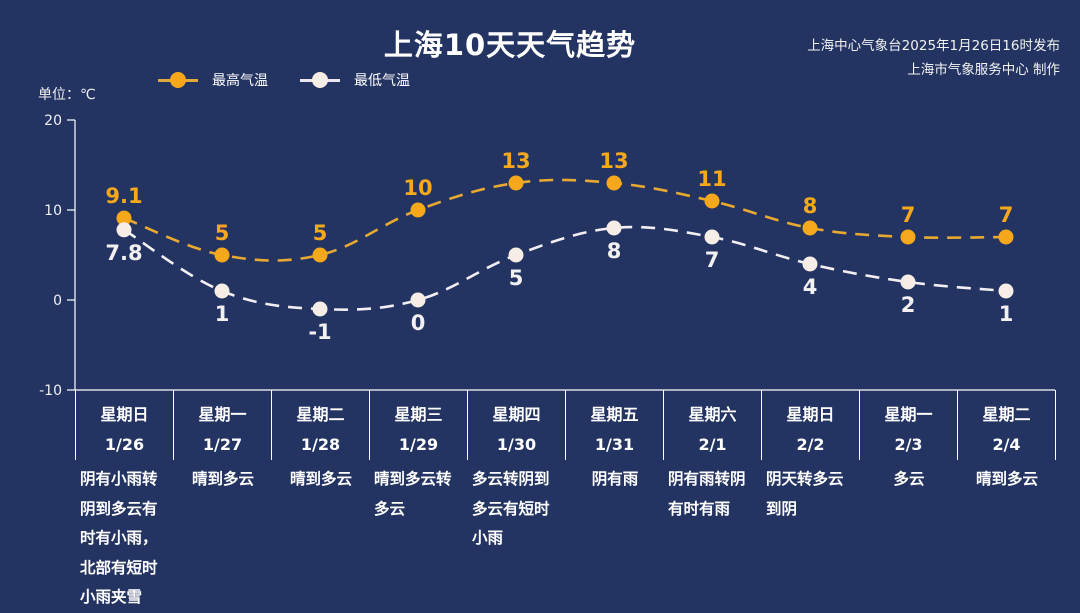  I want to click on low-temp-value: 8, so click(614, 251).